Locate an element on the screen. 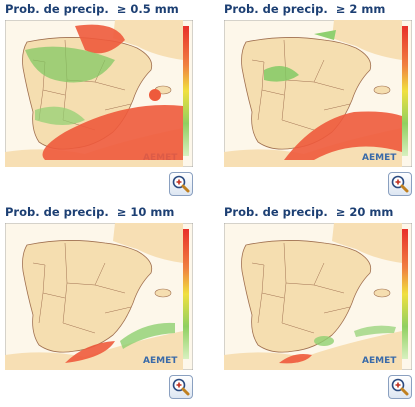 The image size is (415, 407). panel-title: Prob. de precip. ≥ 10 mm is located at coordinates (90, 212).